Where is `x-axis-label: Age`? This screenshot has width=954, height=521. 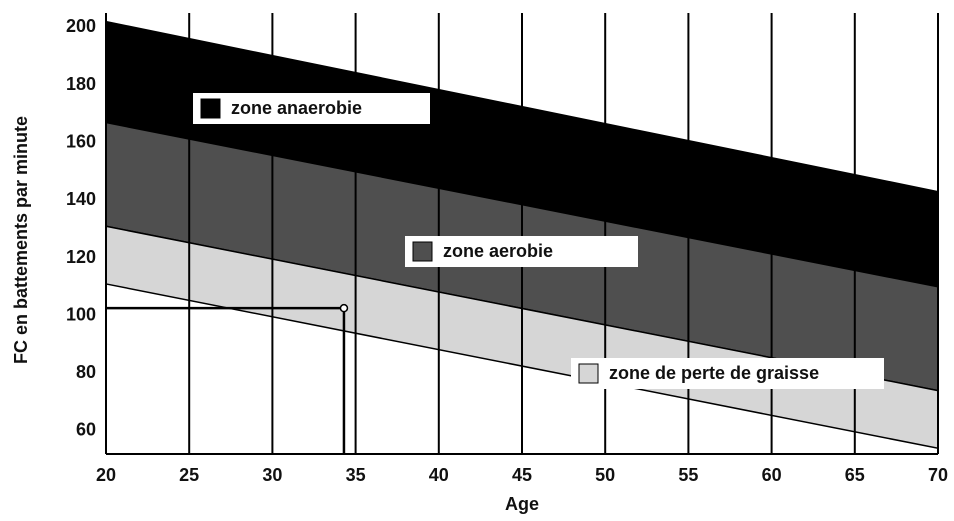 x-axis-label: Age is located at coordinates (522, 504).